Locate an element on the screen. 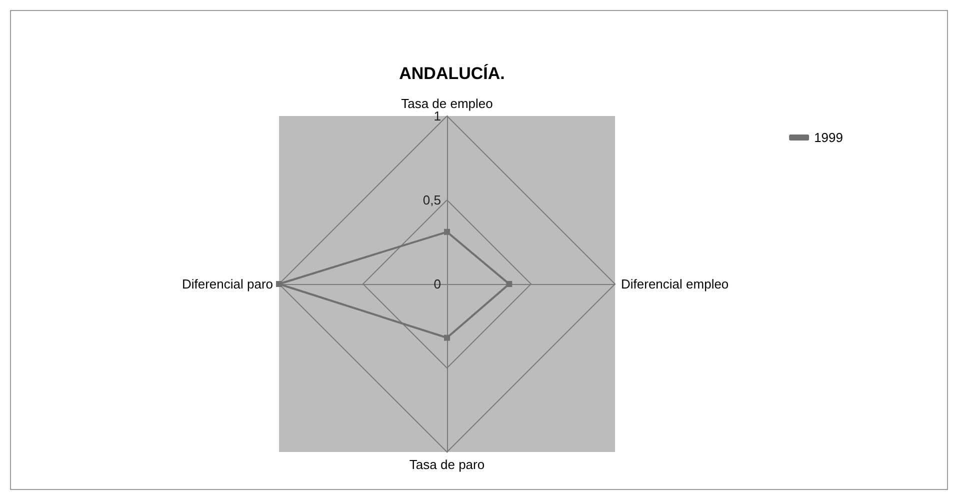 Image resolution: width=958 pixels, height=502 pixels. y-tick-label: 1 is located at coordinates (437, 116).